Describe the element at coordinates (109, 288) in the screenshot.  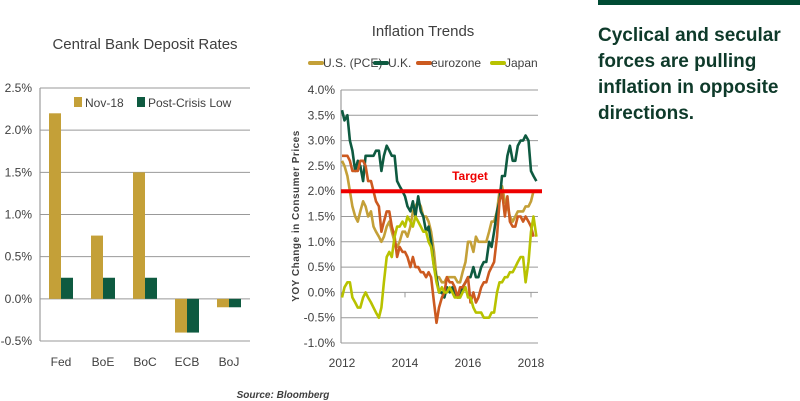
I see `bar-boe-post-crisis-low` at that location.